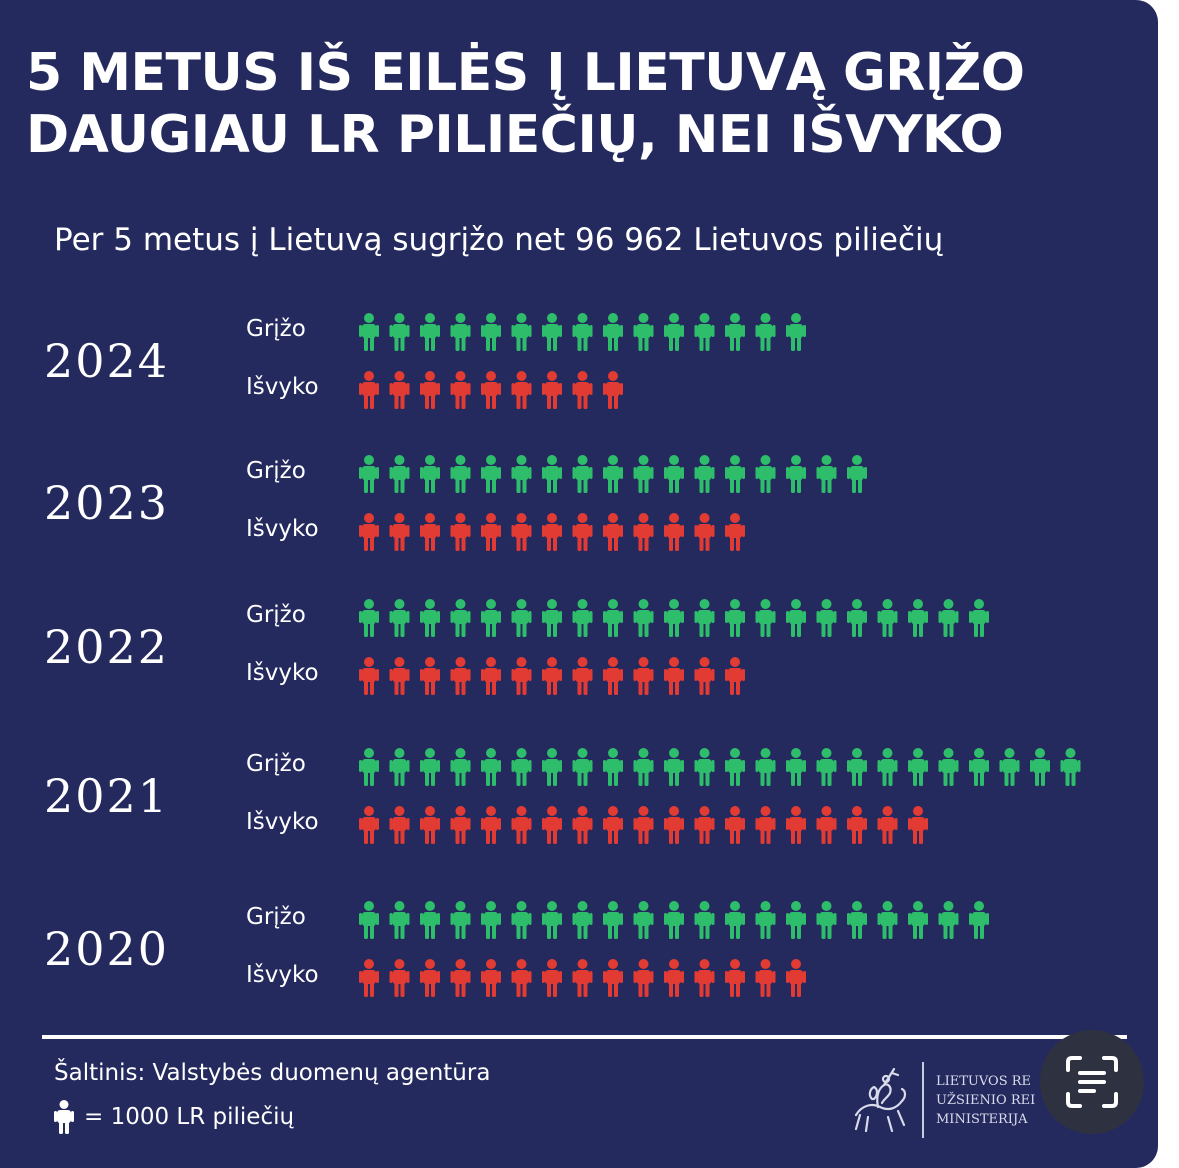 The height and width of the screenshot is (1168, 1179). Describe the element at coordinates (282, 387) in the screenshot. I see `row-label-left: Išvyko` at that location.